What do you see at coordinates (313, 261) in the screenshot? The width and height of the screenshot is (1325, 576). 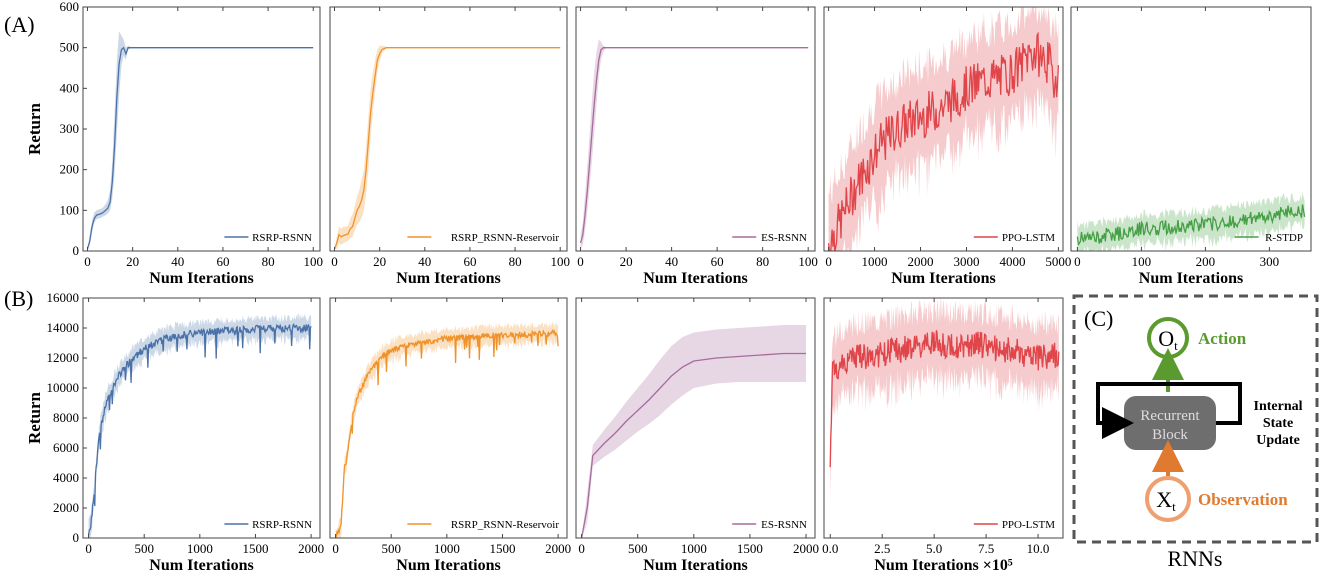 I see `x-tick-label-a1: 100` at bounding box center [313, 261].